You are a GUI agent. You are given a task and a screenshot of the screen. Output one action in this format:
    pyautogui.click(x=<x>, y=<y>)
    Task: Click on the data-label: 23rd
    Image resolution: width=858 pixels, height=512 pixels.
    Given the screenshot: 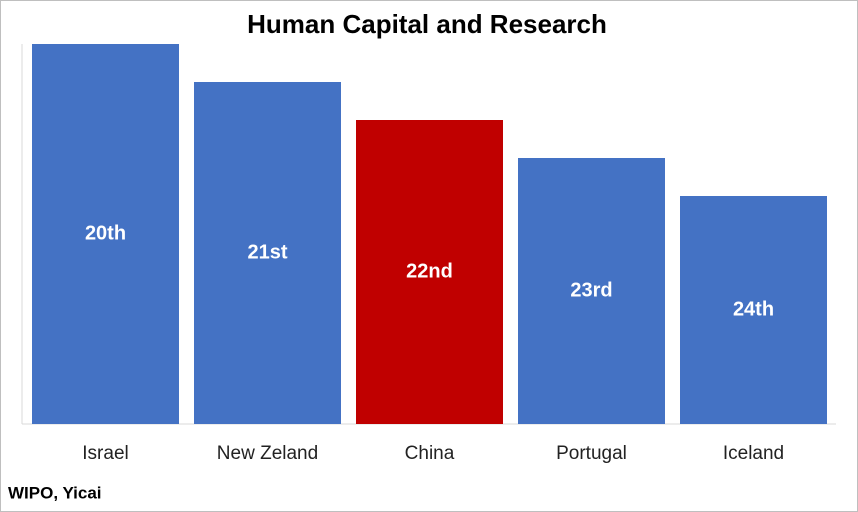 What is the action you would take?
    pyautogui.click(x=591, y=290)
    